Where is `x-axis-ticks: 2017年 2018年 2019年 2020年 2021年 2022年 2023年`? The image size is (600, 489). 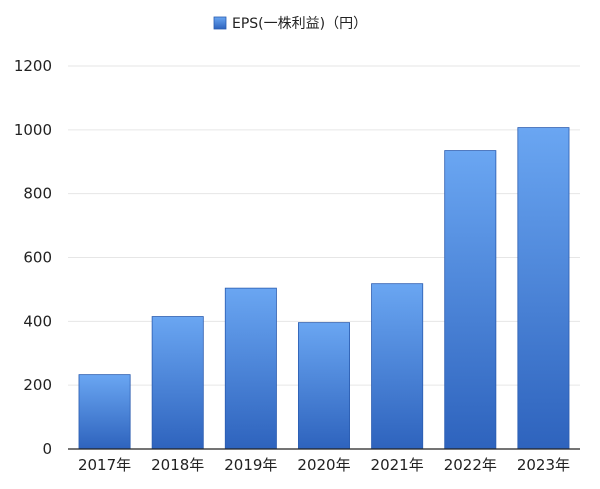 x-axis-ticks: 2017年 2018年 2019年 2020年 2021年 2022年 2023年 is located at coordinates (324, 465).